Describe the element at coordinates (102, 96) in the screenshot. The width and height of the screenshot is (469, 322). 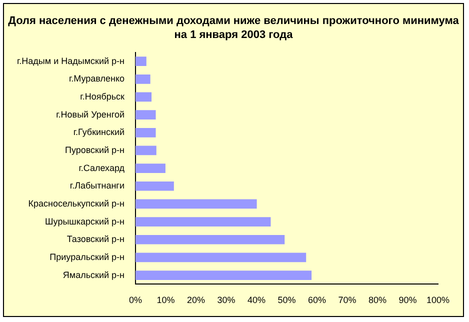
I see `y-tick-label: г.Ноябрьск` at that location.